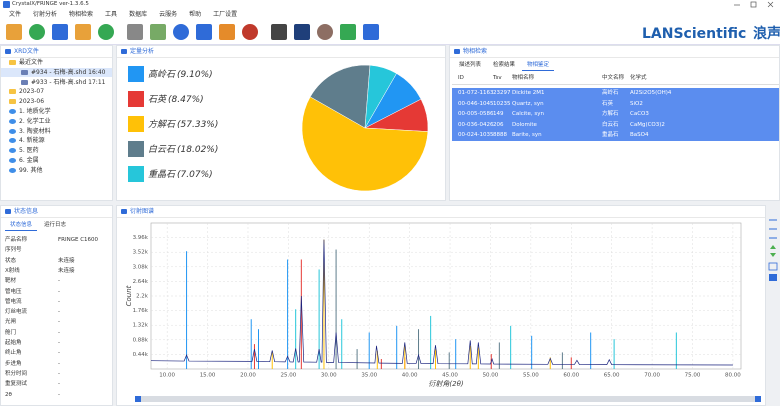  I want to click on tree-item: 4. 新能源, so click(56, 140).